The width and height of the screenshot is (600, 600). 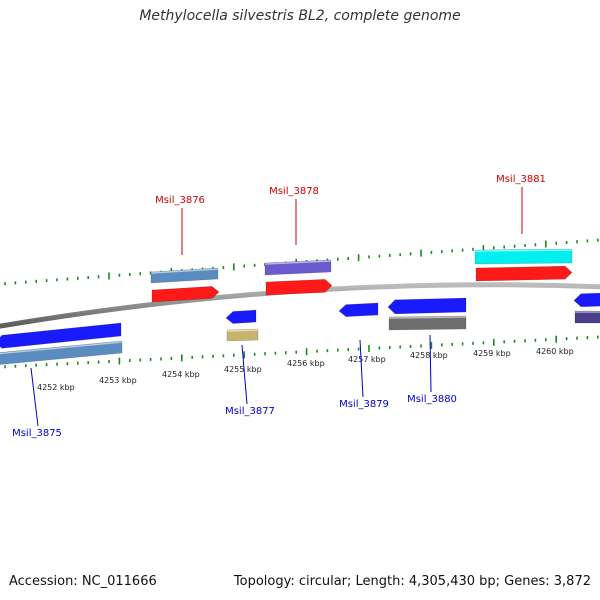 What do you see at coordinates (242, 330) in the screenshot?
I see `gene-msil-3877-highlight` at bounding box center [242, 330].